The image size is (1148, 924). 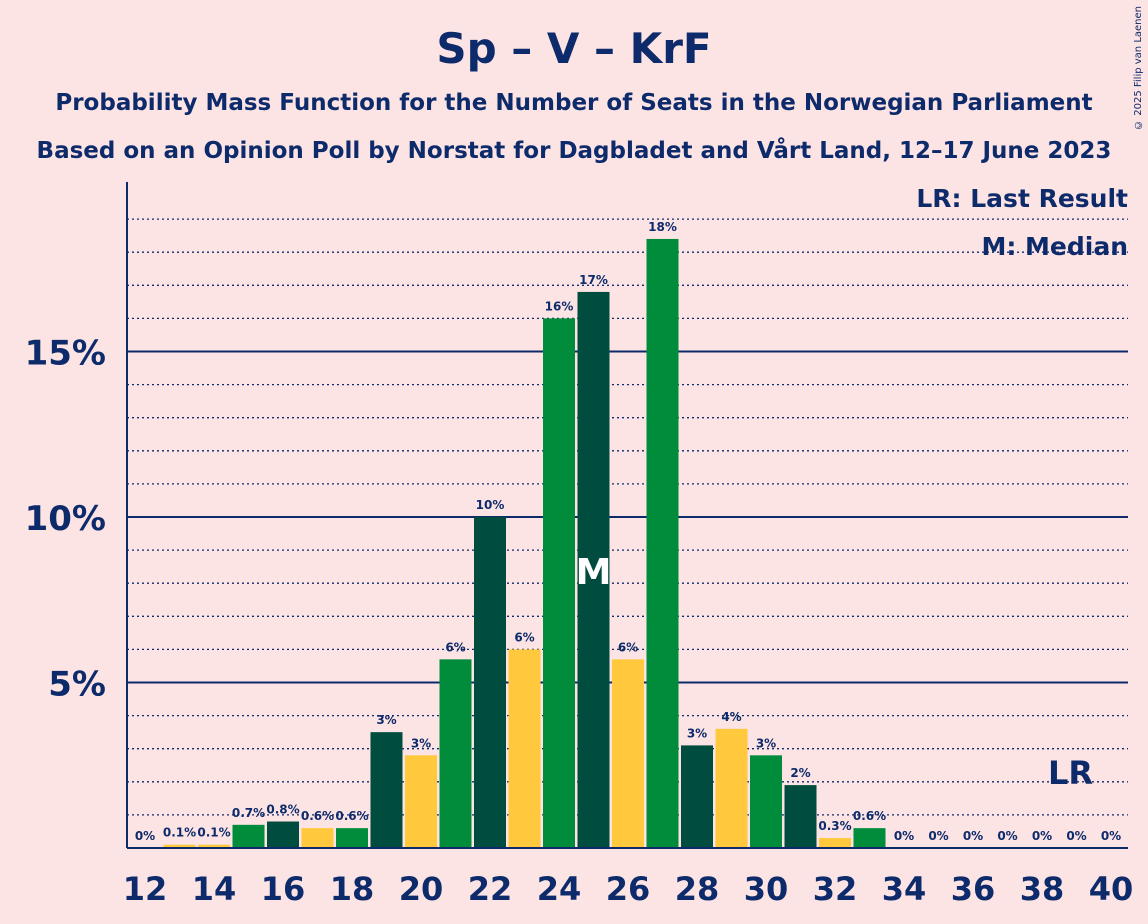 I want to click on data-label: 0.7%, so click(x=248, y=813).